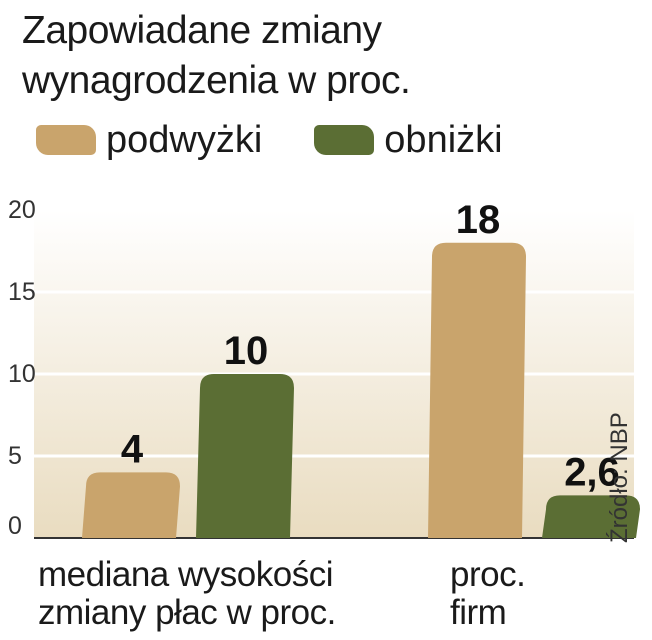 This screenshot has height=640, width=652. I want to click on source-note: Źródło: NBP, so click(619, 477).